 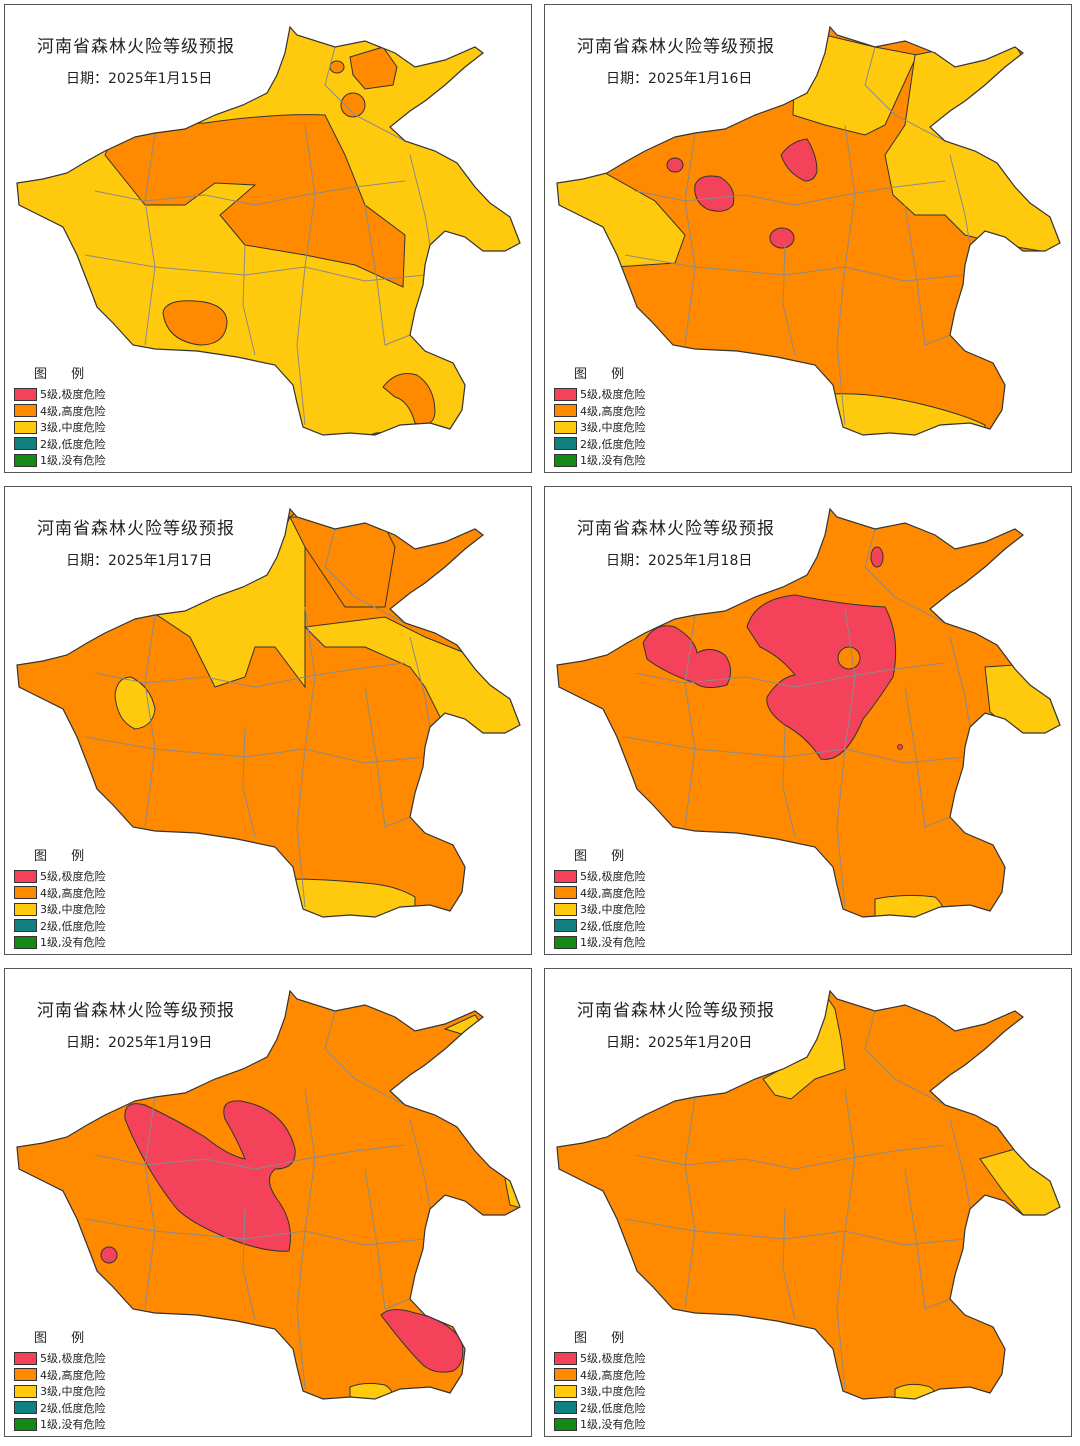 What do you see at coordinates (679, 561) in the screenshot?
I see `forecast-date: 日期：2025年1月18日` at bounding box center [679, 561].